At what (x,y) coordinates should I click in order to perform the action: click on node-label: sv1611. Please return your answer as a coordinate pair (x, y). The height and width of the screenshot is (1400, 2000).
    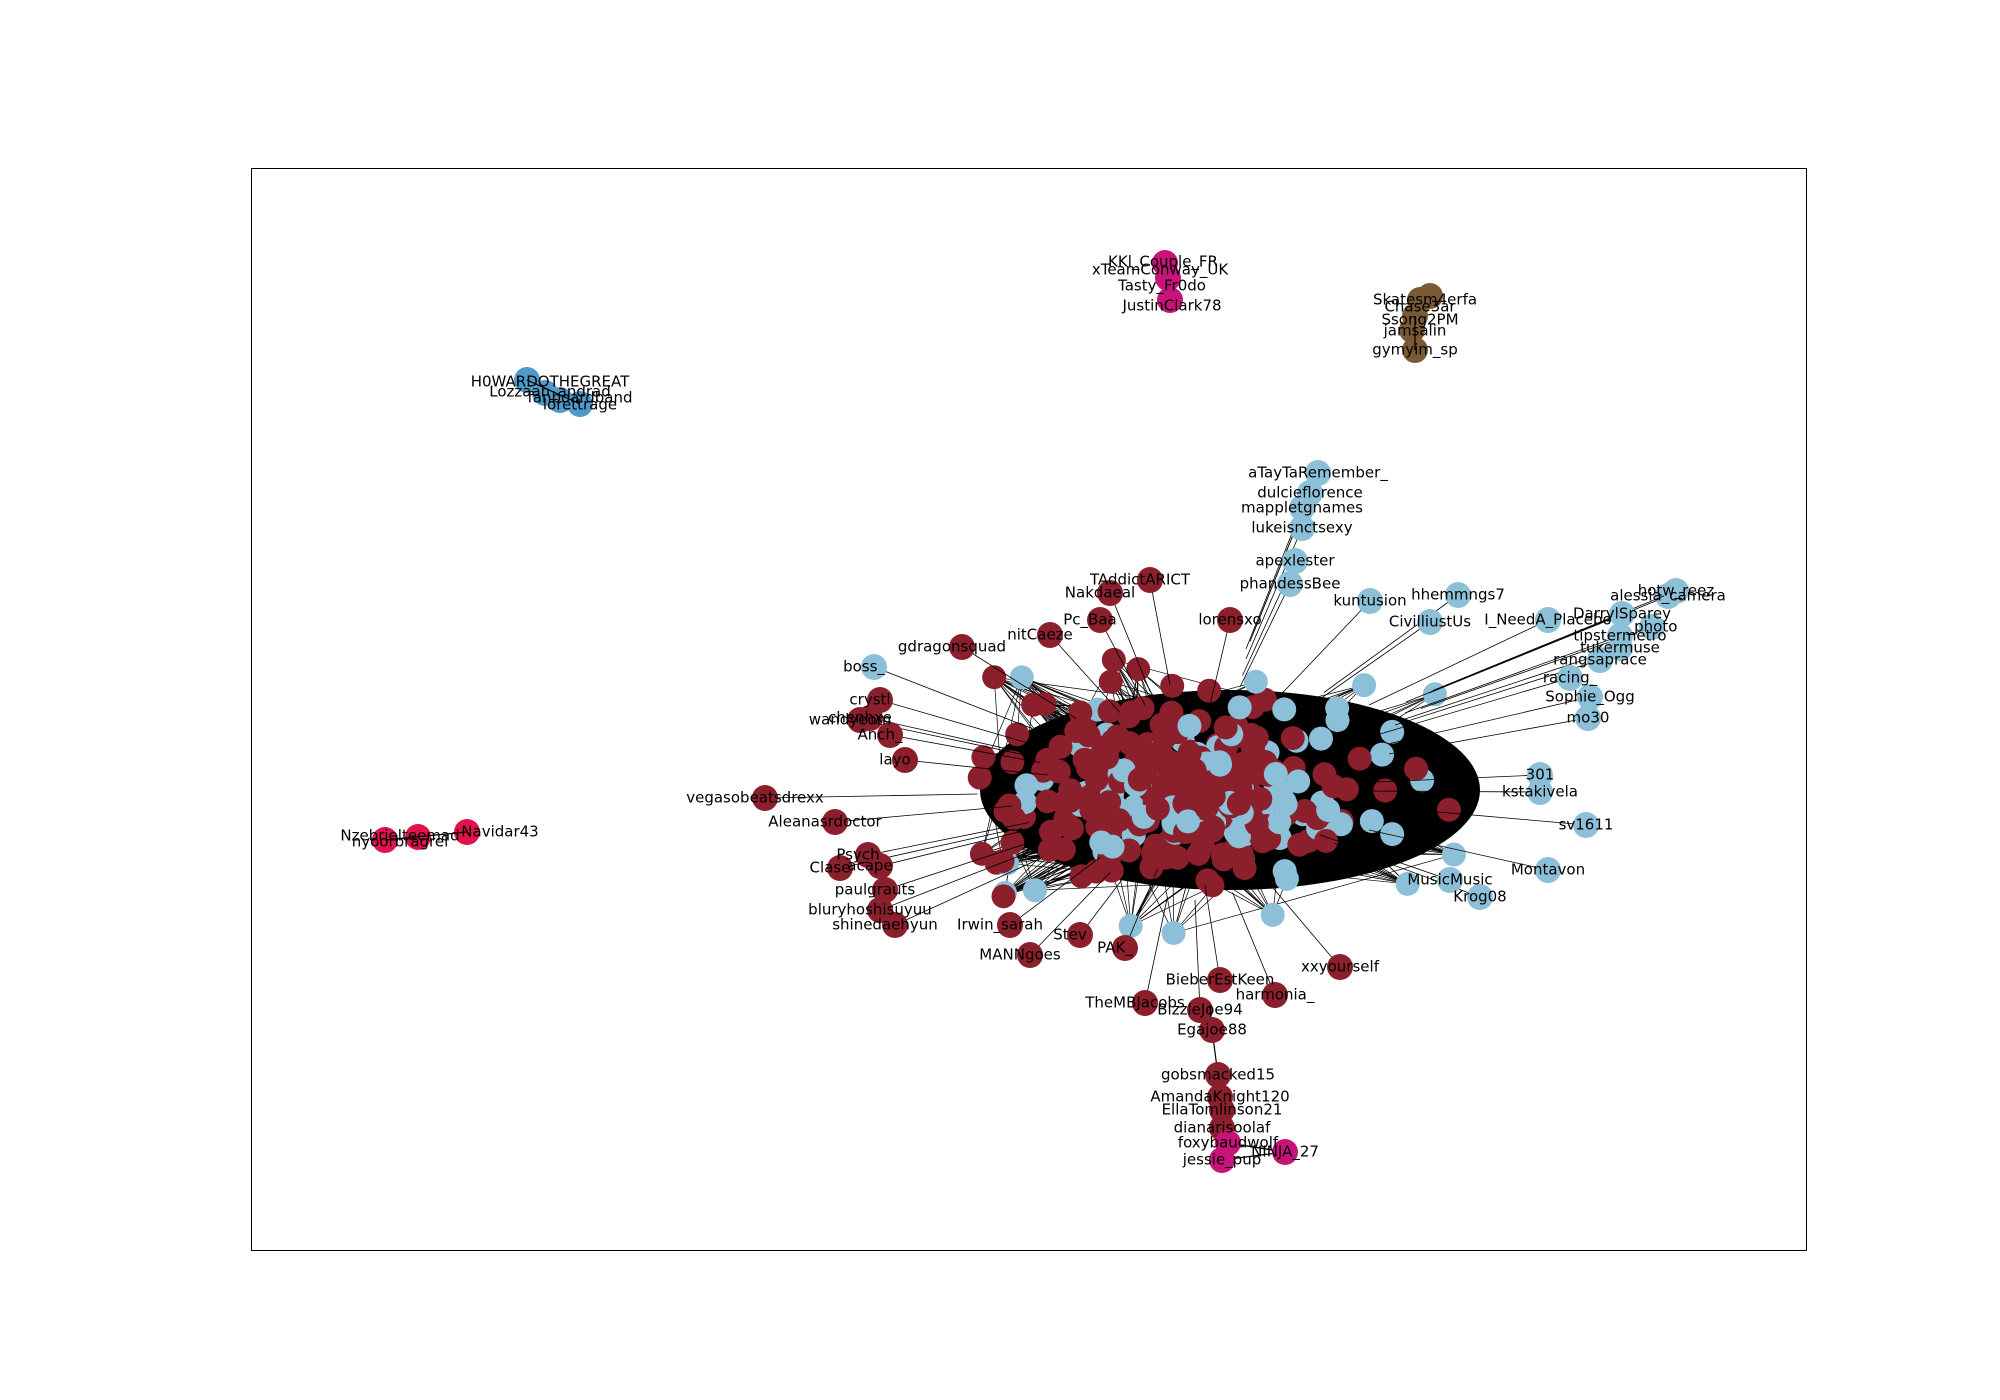
    Looking at the image, I should click on (1586, 825).